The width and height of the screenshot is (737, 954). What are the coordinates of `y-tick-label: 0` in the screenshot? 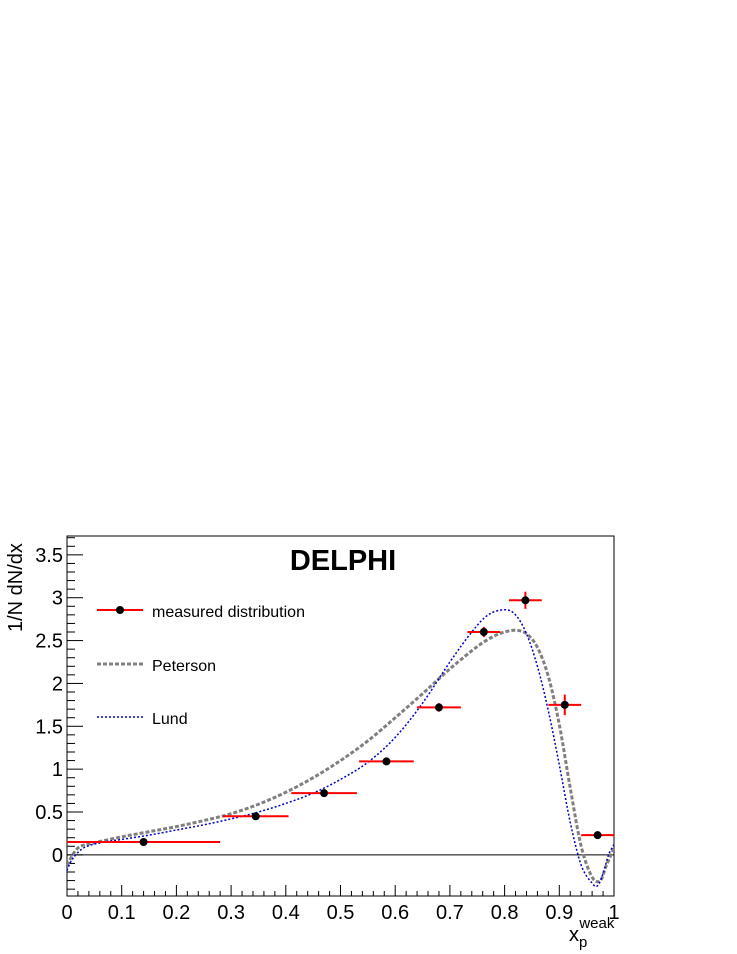 It's located at (57, 856).